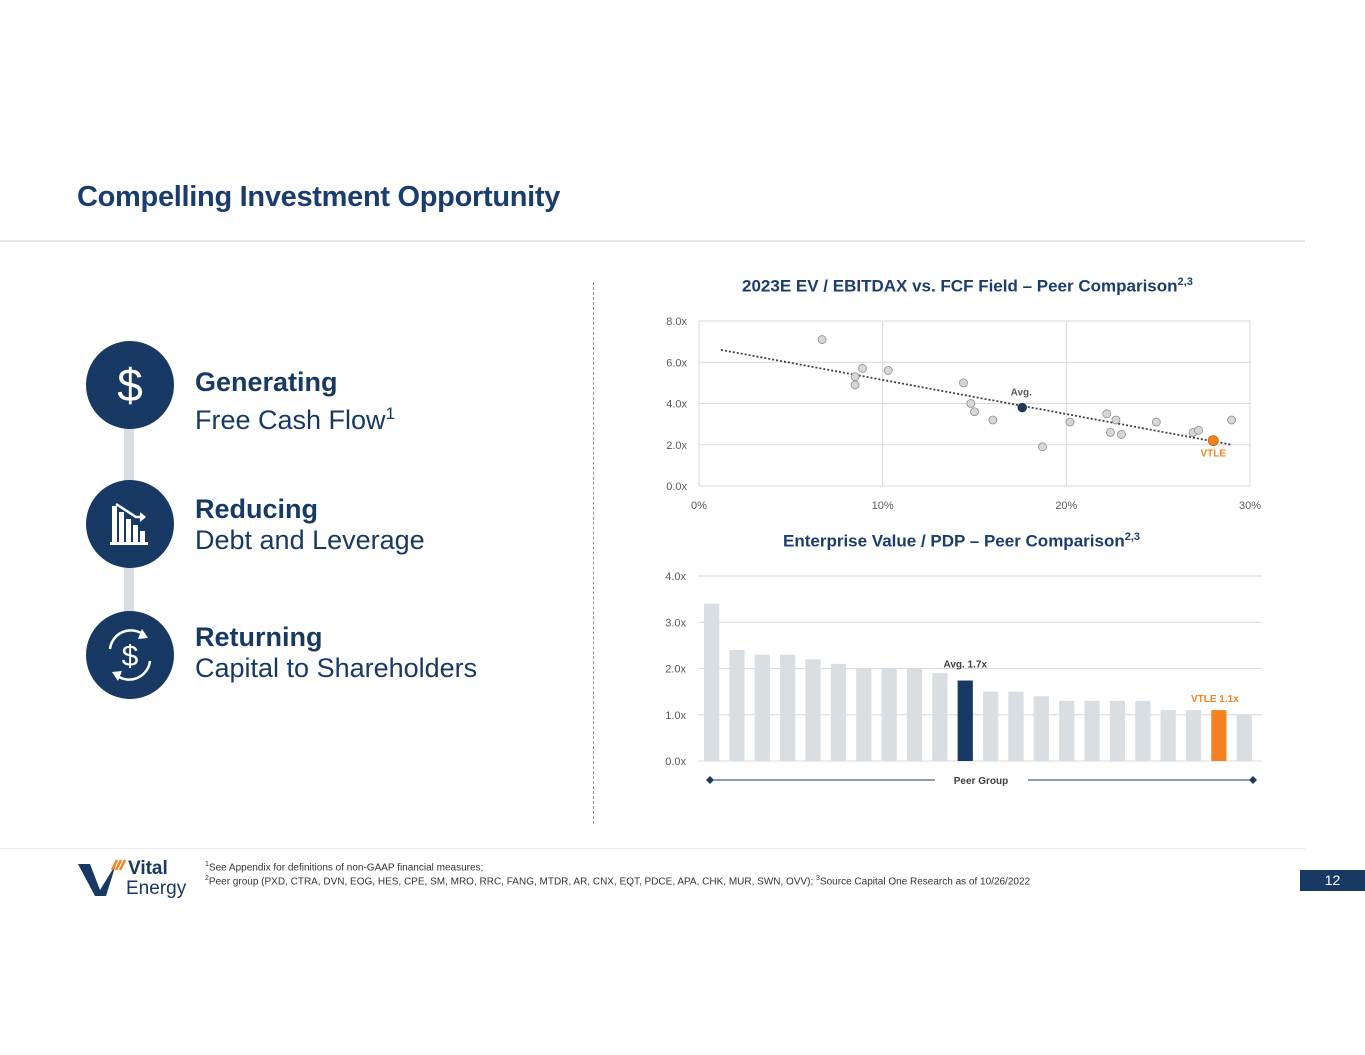 The width and height of the screenshot is (1365, 1055). I want to click on range-end-marker, so click(1253, 780).